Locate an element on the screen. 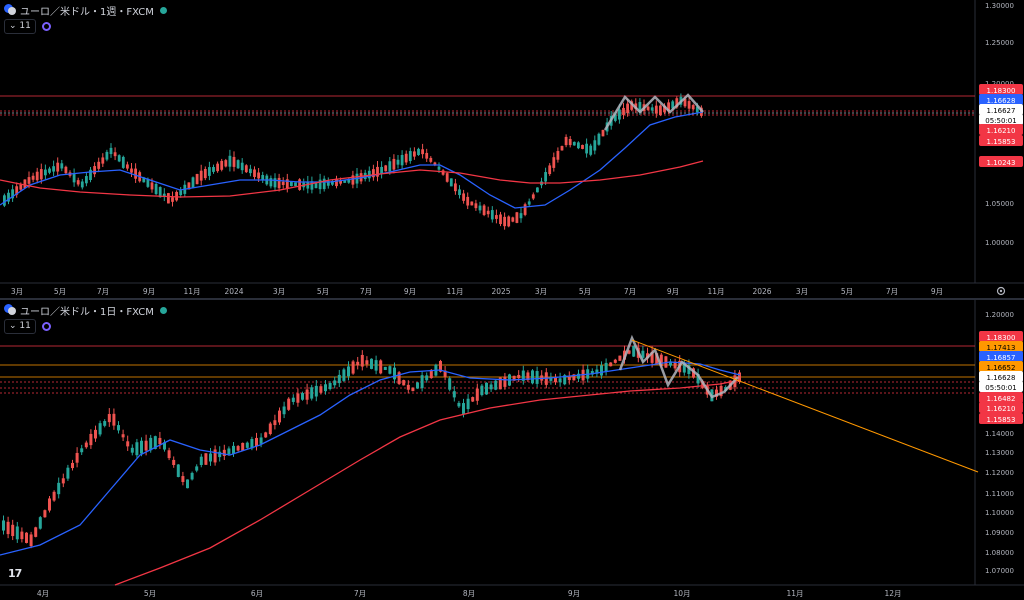  settings-icon-core is located at coordinates (1001, 291).